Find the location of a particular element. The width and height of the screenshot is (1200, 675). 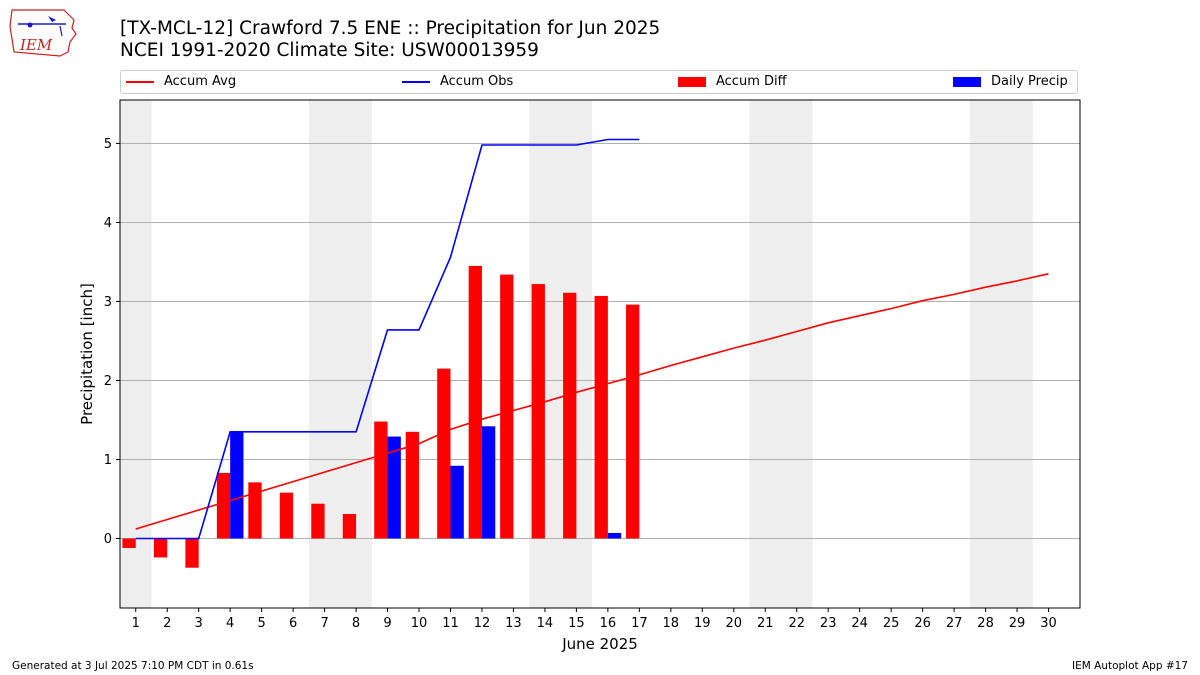

x-tick-label: 13 is located at coordinates (513, 623).